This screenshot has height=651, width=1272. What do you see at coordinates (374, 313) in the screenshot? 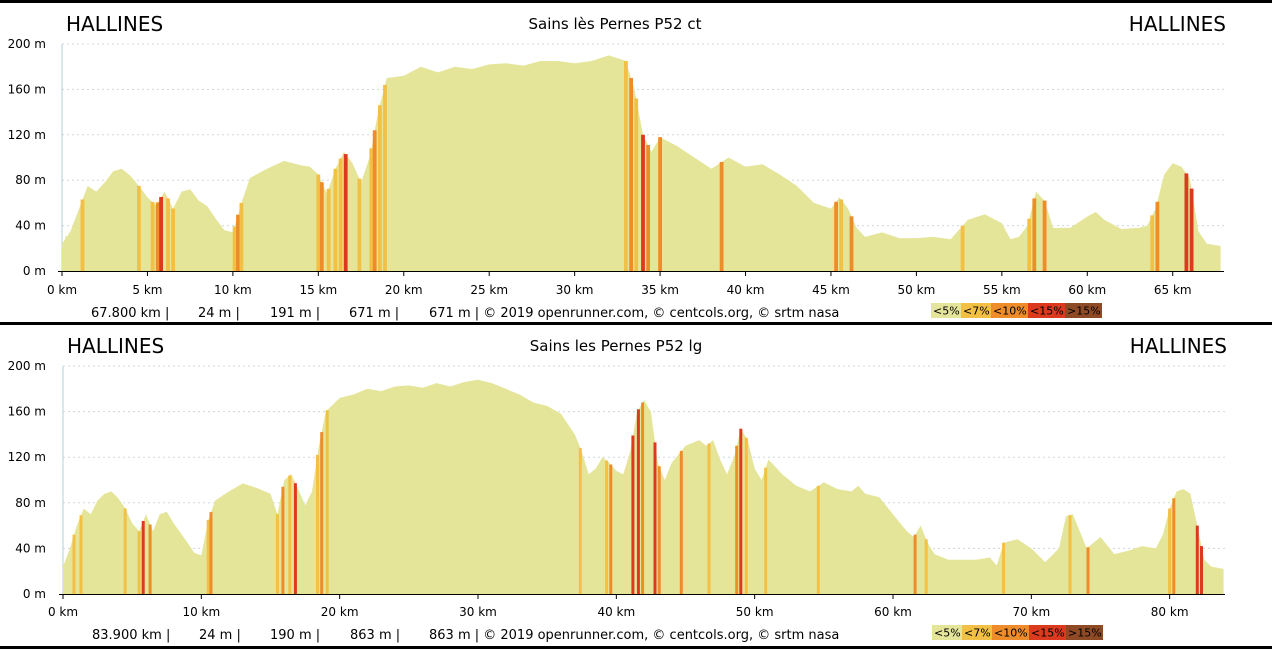
I see `stat-ascent: 671 m |` at bounding box center [374, 313].